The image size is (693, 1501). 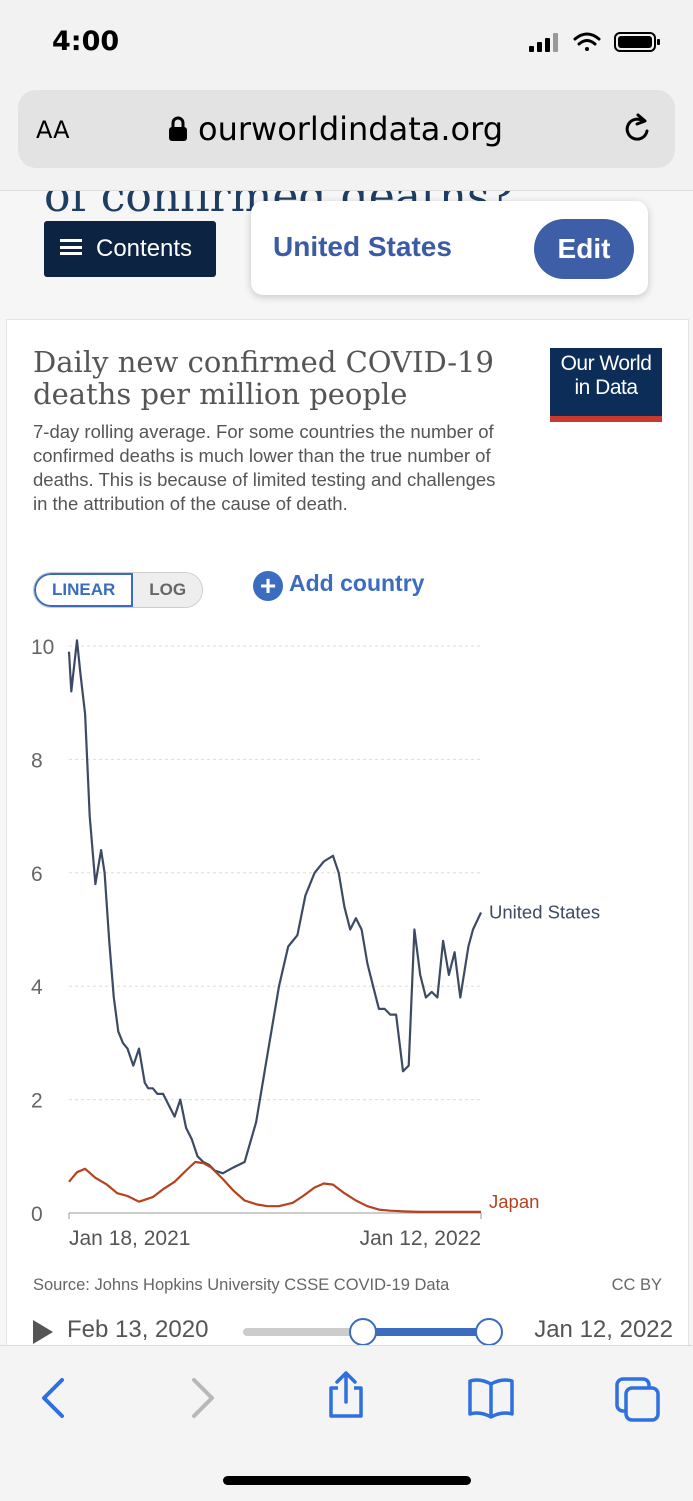 I want to click on reader-settings-button: AA, so click(x=53, y=130).